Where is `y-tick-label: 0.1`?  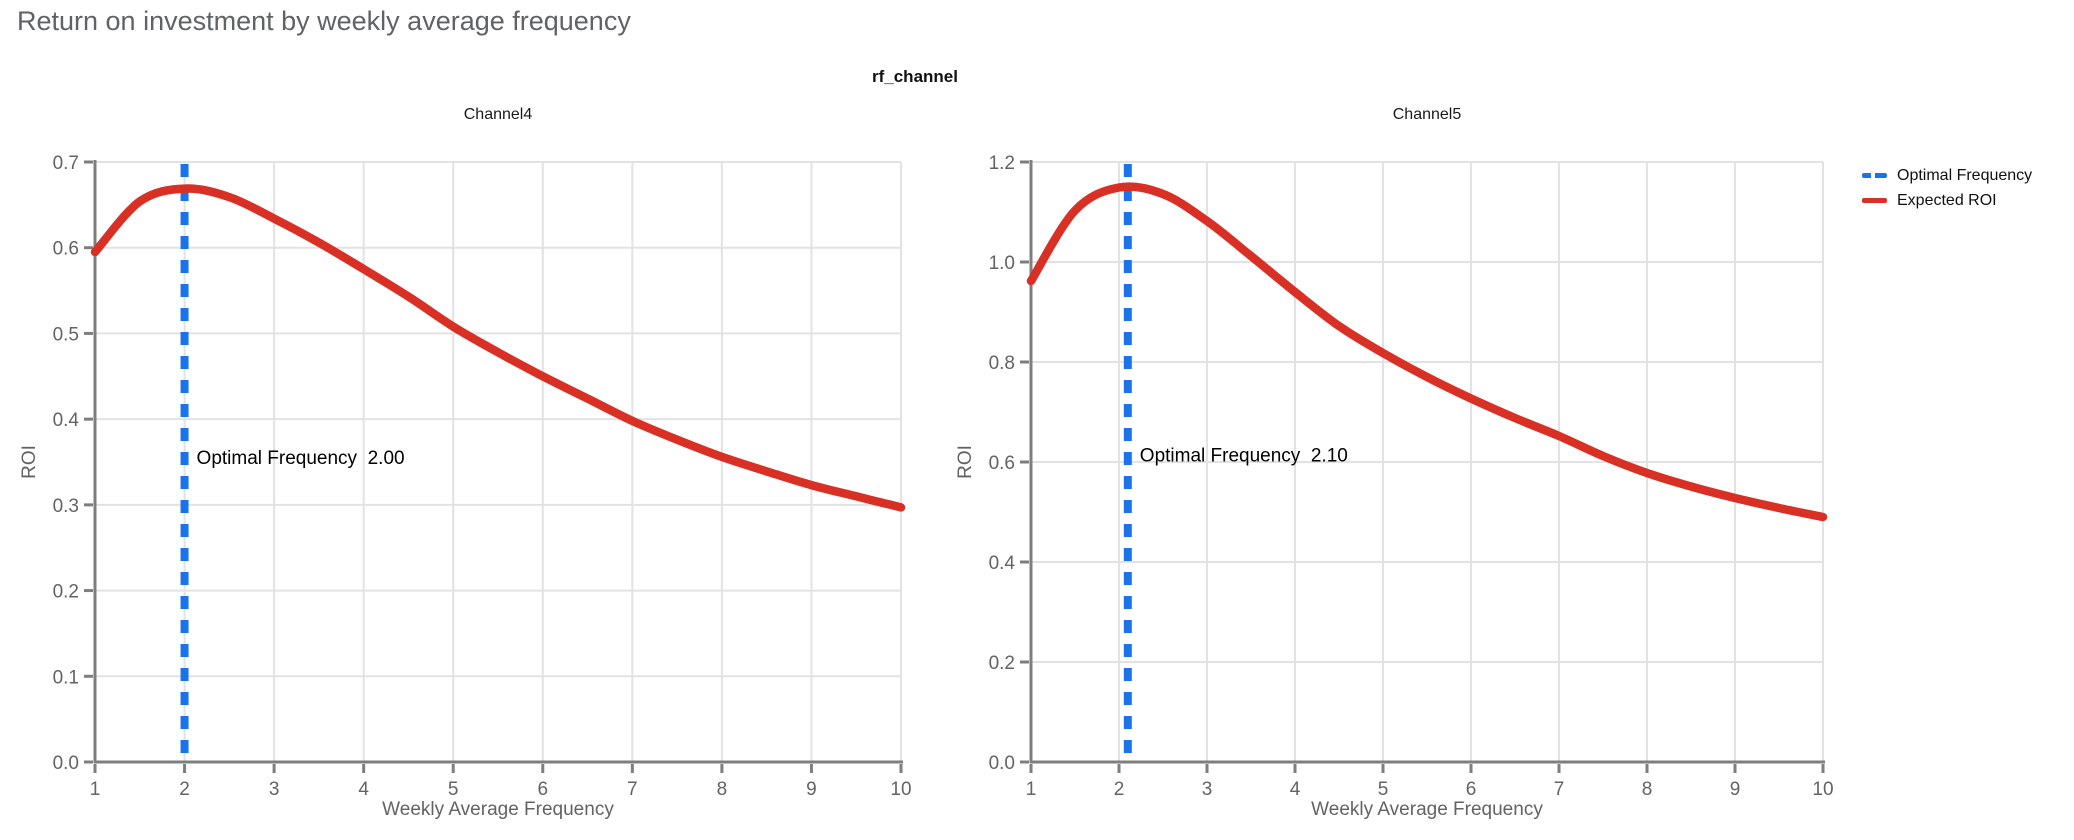 y-tick-label: 0.1 is located at coordinates (66, 677).